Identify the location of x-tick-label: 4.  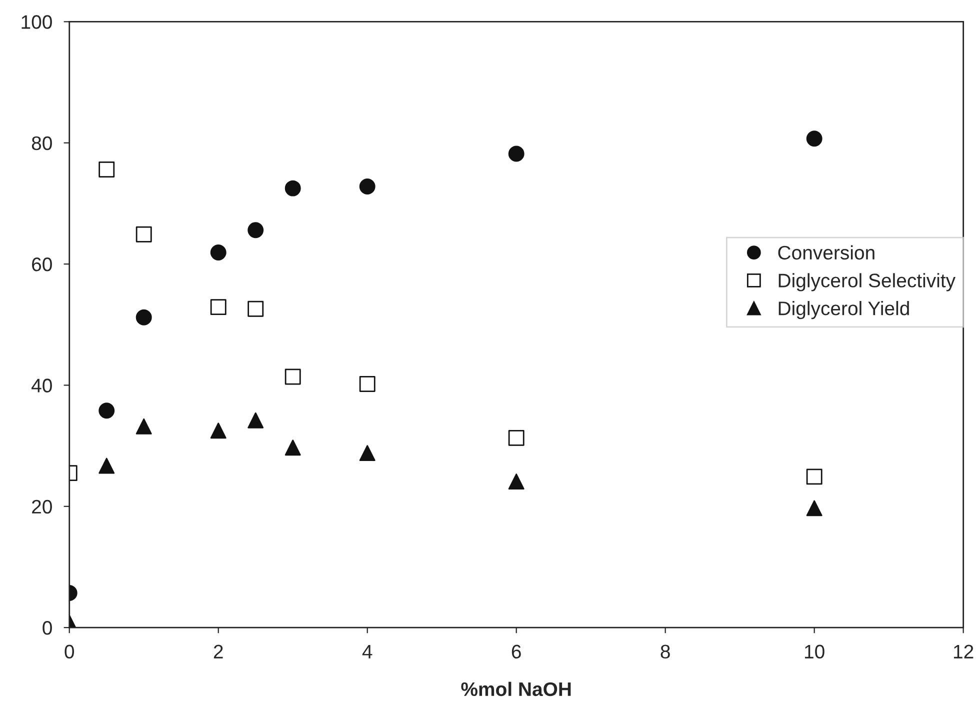
(367, 651).